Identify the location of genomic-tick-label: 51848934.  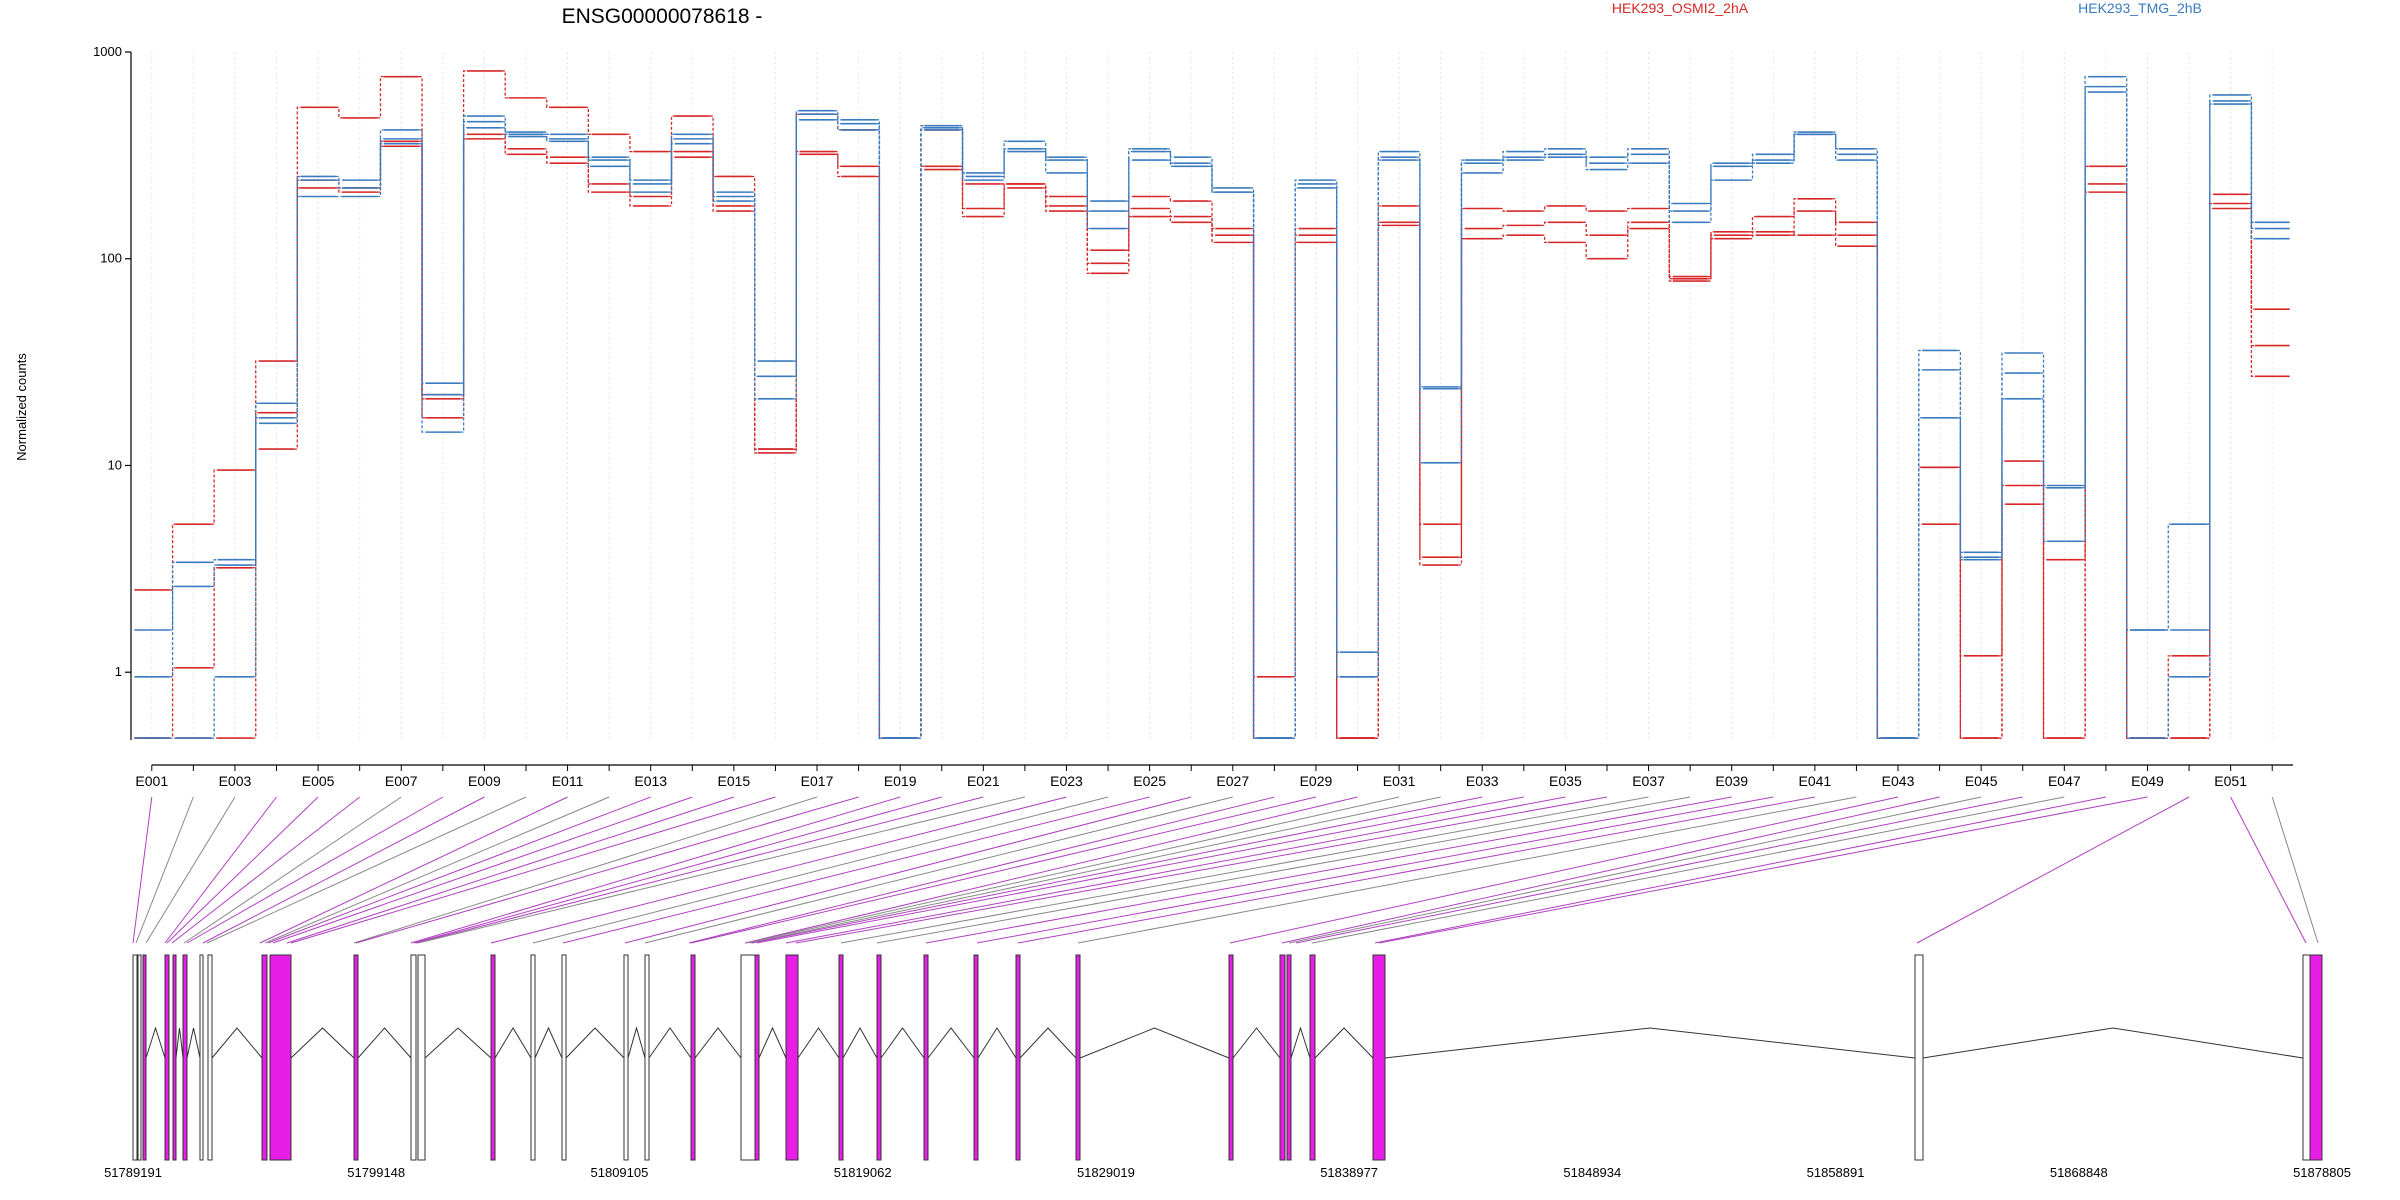
(1592, 1172).